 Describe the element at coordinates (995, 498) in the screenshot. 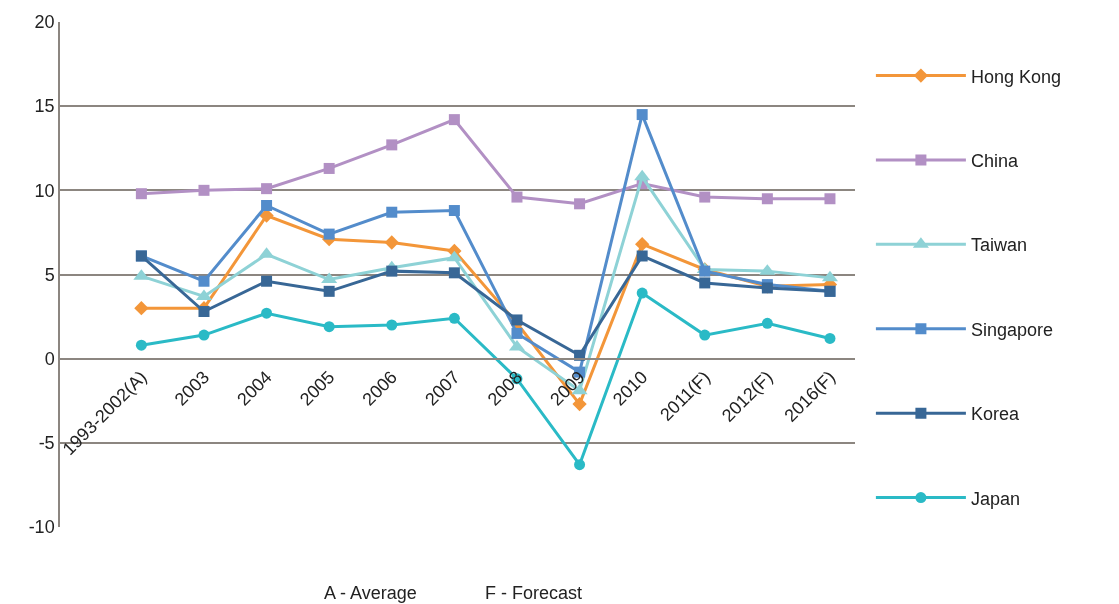

I see `legend-label: Japan` at that location.